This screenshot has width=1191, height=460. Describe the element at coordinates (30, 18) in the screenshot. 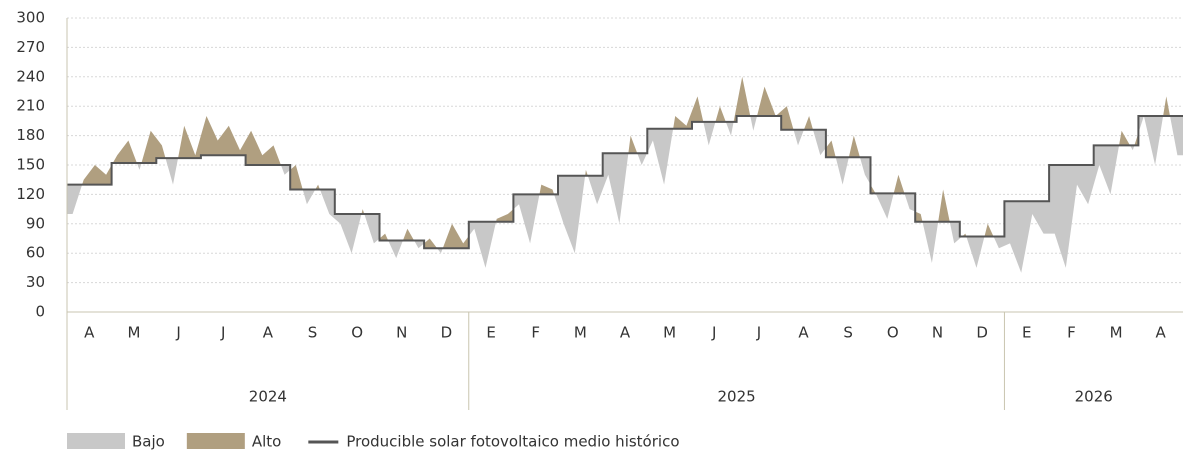

I see `y-tick-label: 300` at that location.